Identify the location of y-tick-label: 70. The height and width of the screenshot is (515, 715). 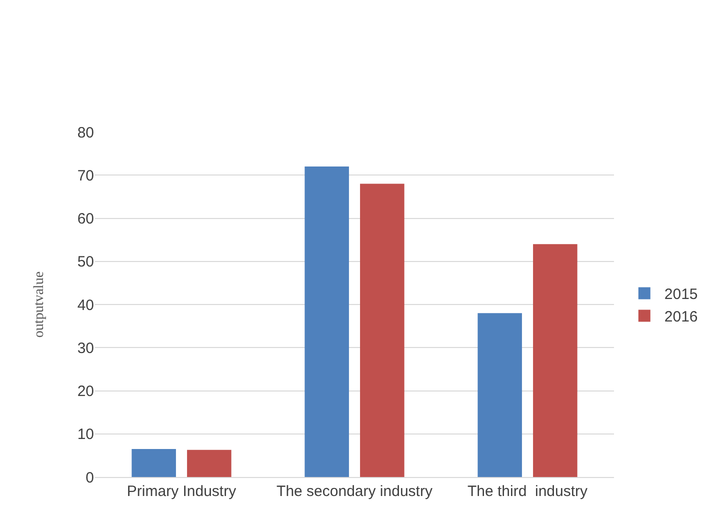
(85, 175).